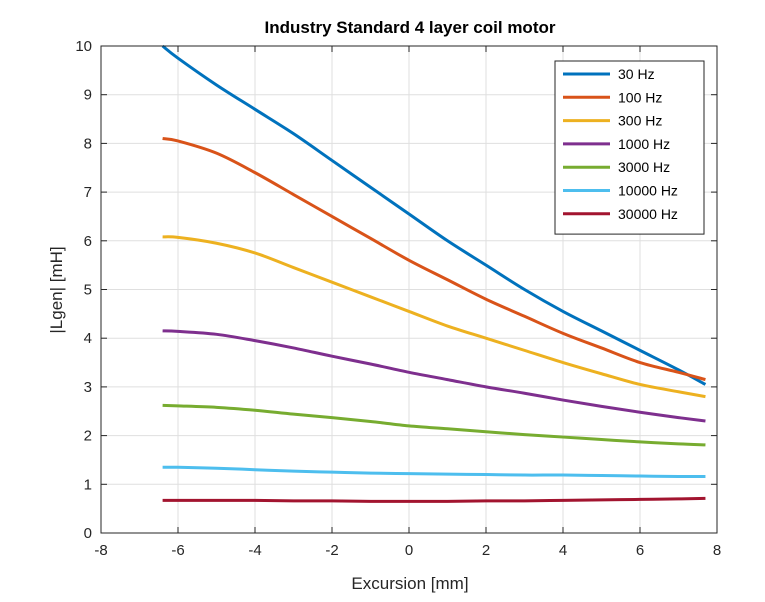 This screenshot has width=765, height=602. What do you see at coordinates (88, 484) in the screenshot?
I see `y-tick-label: 1` at bounding box center [88, 484].